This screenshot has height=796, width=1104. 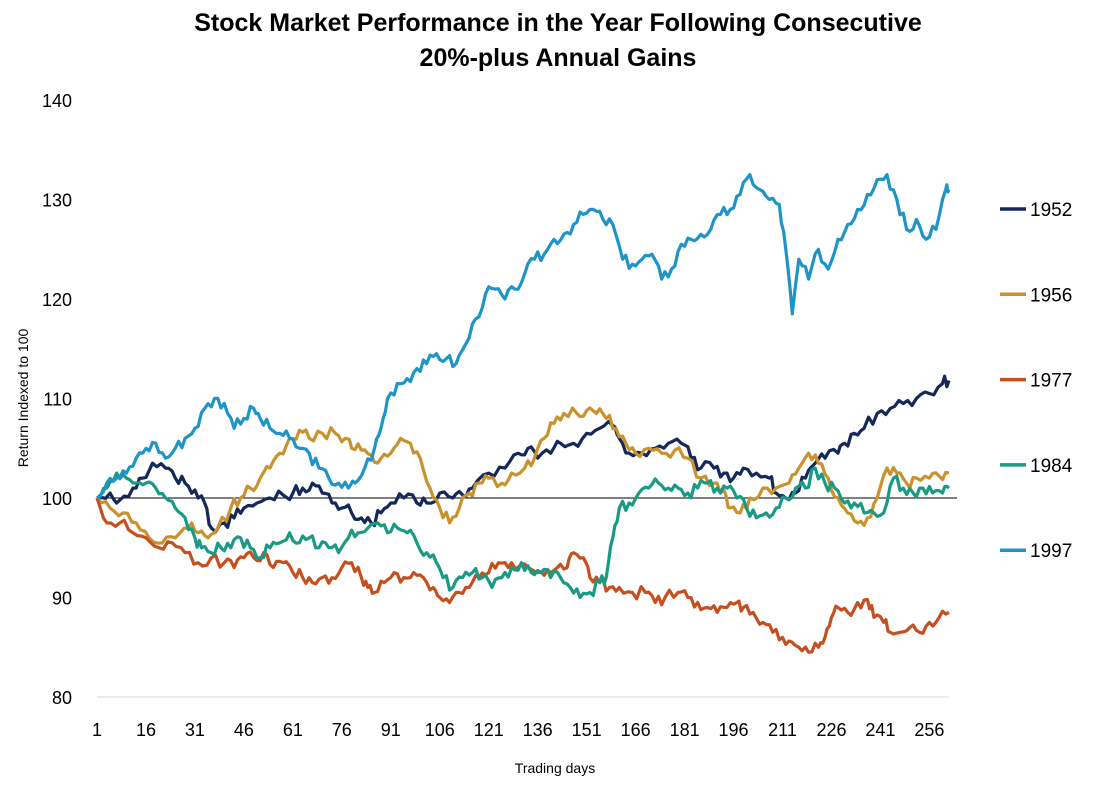 What do you see at coordinates (1051, 466) in the screenshot?
I see `legend-label-1984: 1984` at bounding box center [1051, 466].